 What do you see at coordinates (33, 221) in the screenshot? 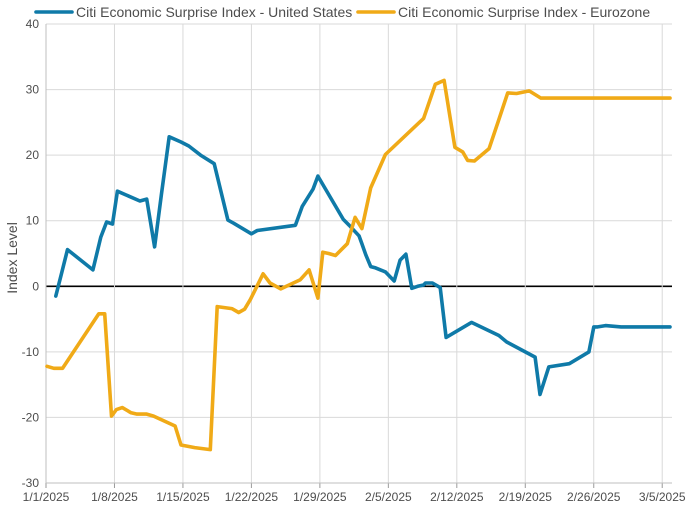
I see `y-tick-label: 10` at bounding box center [33, 221].